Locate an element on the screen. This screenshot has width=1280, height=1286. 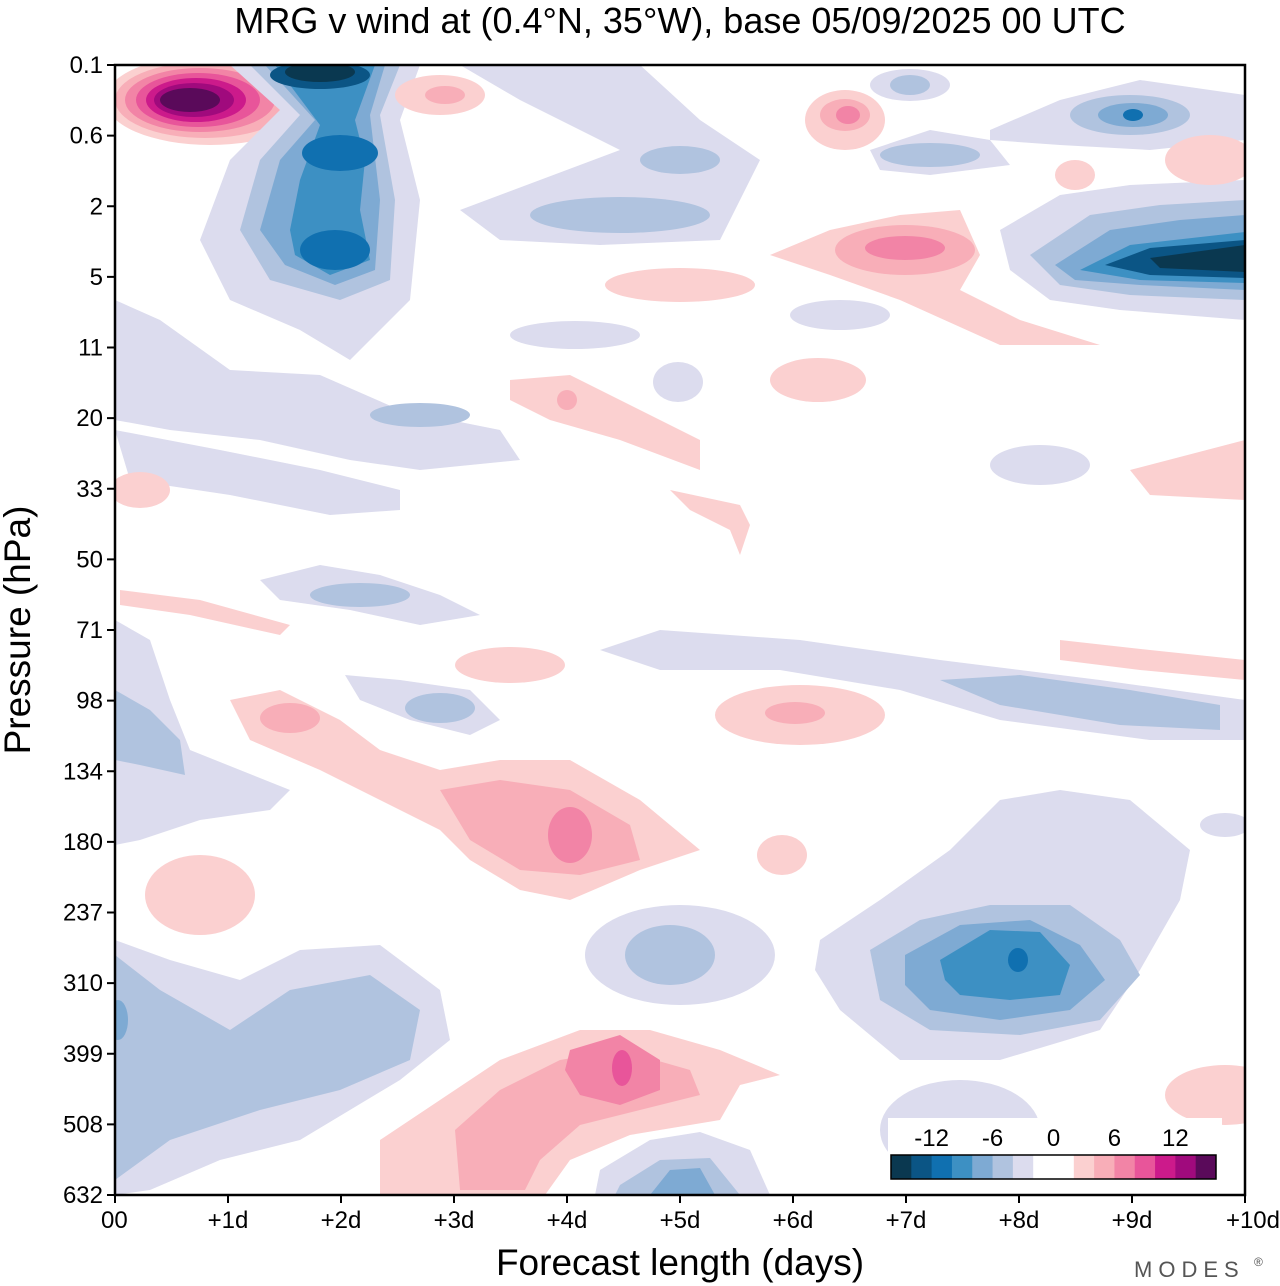
colorbar-frame is located at coordinates (1053, 1167).